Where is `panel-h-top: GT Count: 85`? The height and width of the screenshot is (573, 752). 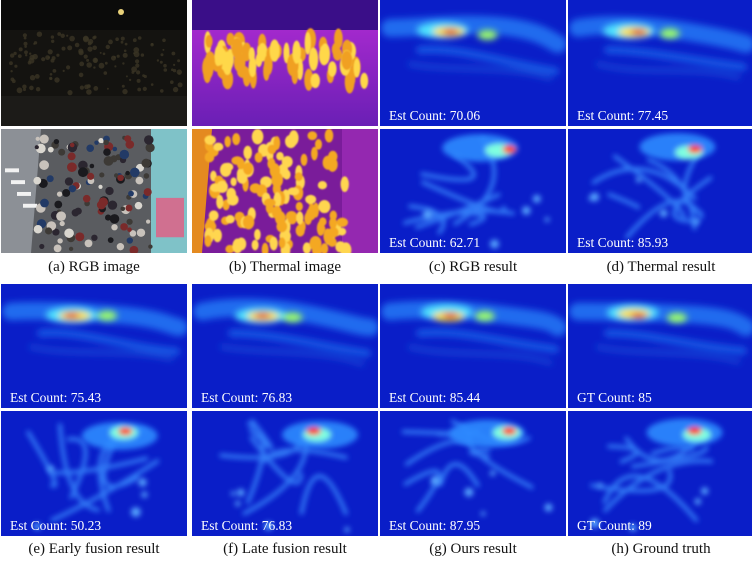
panel-h-top: GT Count: 85 is located at coordinates (660, 346).